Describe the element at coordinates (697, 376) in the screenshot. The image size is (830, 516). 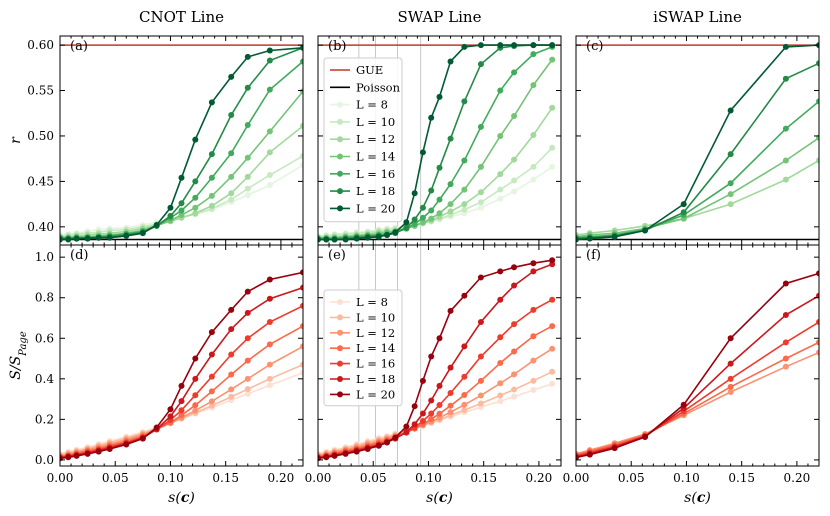
I see `series-line-L14` at that location.